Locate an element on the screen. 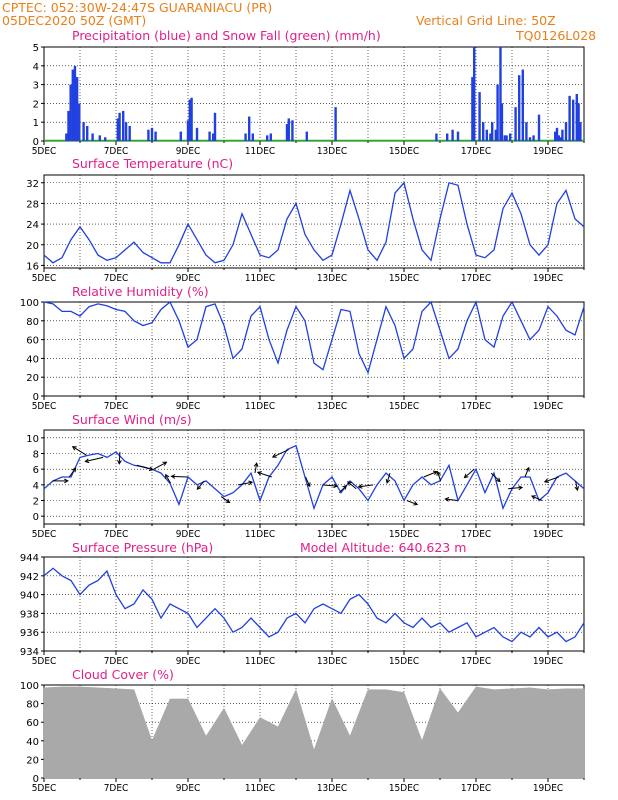 The width and height of the screenshot is (618, 800). pressure-title: Surface Pressure (hPa) is located at coordinates (142, 547).